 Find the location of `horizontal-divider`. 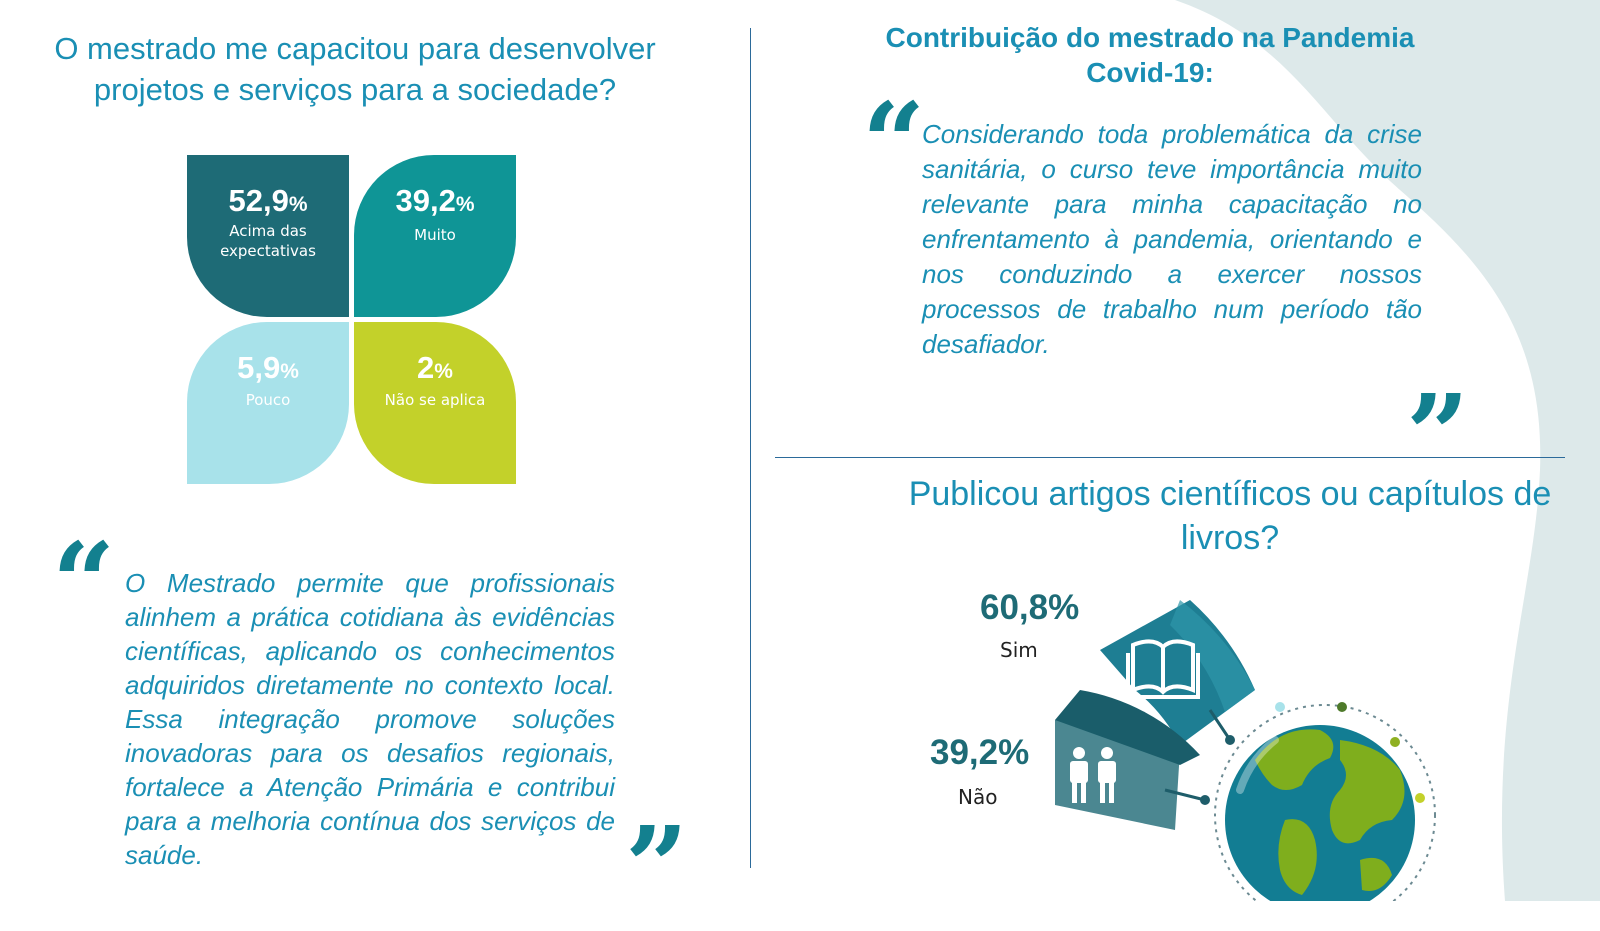

horizontal-divider is located at coordinates (1170, 457).